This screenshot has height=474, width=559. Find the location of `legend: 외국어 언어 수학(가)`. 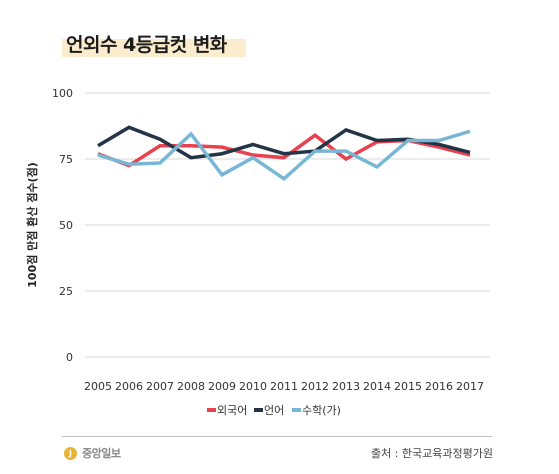

legend: 외국어 언어 수학(가) is located at coordinates (274, 410).